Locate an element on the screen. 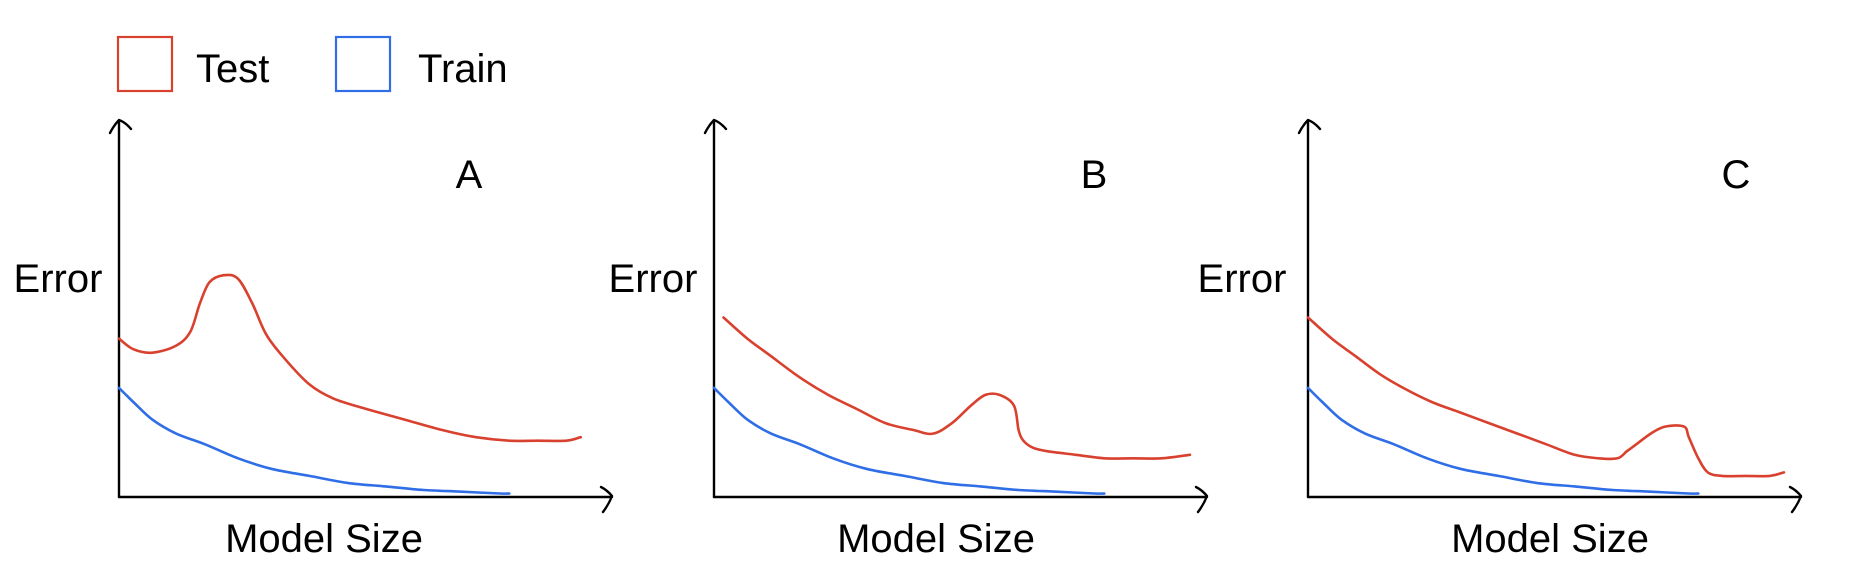 The width and height of the screenshot is (1858, 583). panel-c-ylabel: Error is located at coordinates (1242, 279).